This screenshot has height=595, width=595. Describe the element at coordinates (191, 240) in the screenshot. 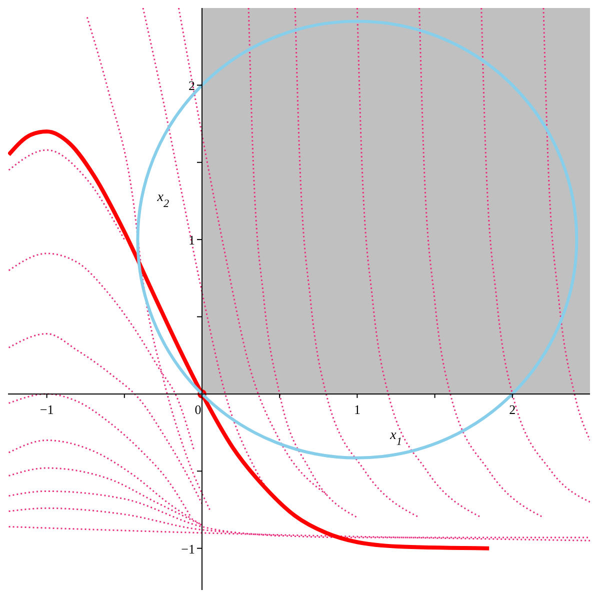

I see `y-tick-label: 1` at that location.